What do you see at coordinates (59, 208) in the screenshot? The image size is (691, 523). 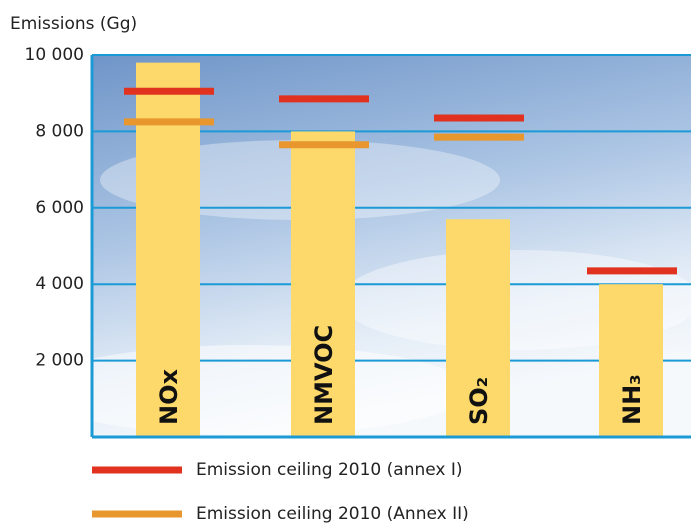 I see `y-tick-label: 6 000` at bounding box center [59, 208].